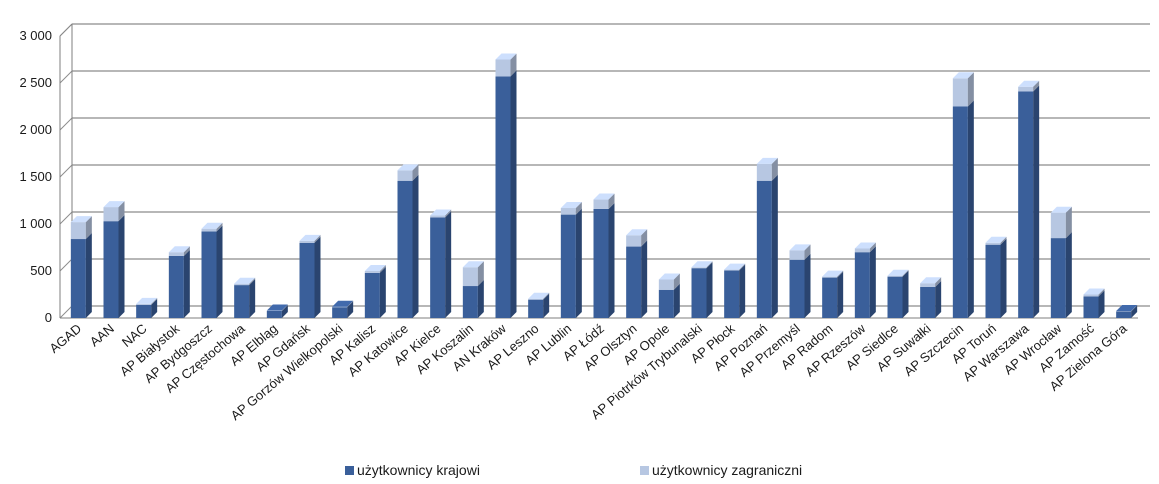  Describe the element at coordinates (721, 470) in the screenshot. I see `legend-item-foreign: użytkownicy zagraniczni` at that location.